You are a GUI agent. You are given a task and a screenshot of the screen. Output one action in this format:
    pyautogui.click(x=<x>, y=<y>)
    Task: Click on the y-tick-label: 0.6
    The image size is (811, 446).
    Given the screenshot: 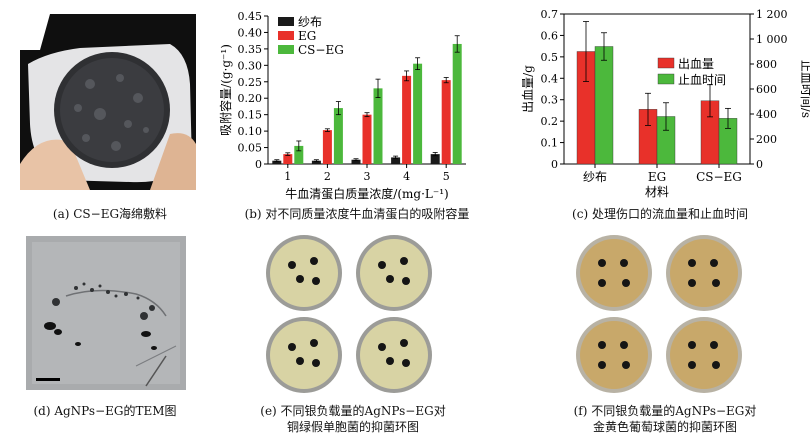 What is the action you would take?
    pyautogui.click(x=550, y=35)
    